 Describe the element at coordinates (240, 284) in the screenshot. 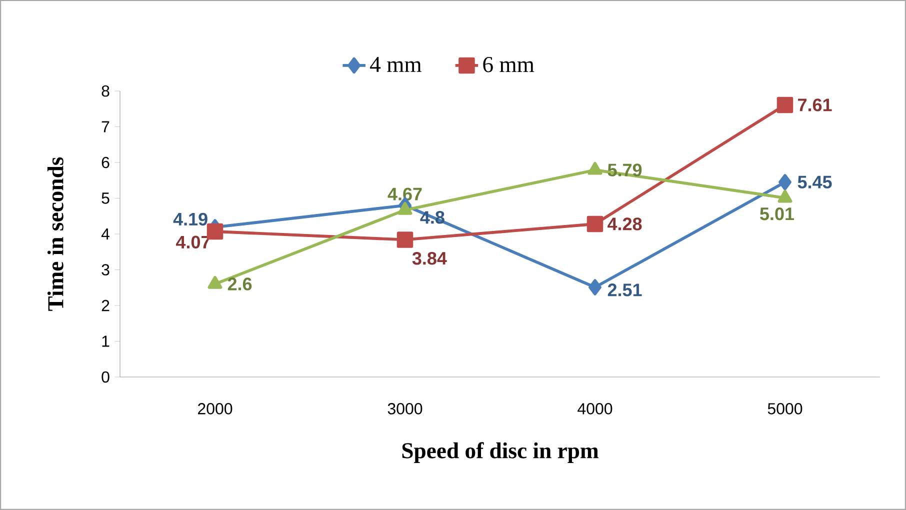

I see `data-label: 2.6` at that location.